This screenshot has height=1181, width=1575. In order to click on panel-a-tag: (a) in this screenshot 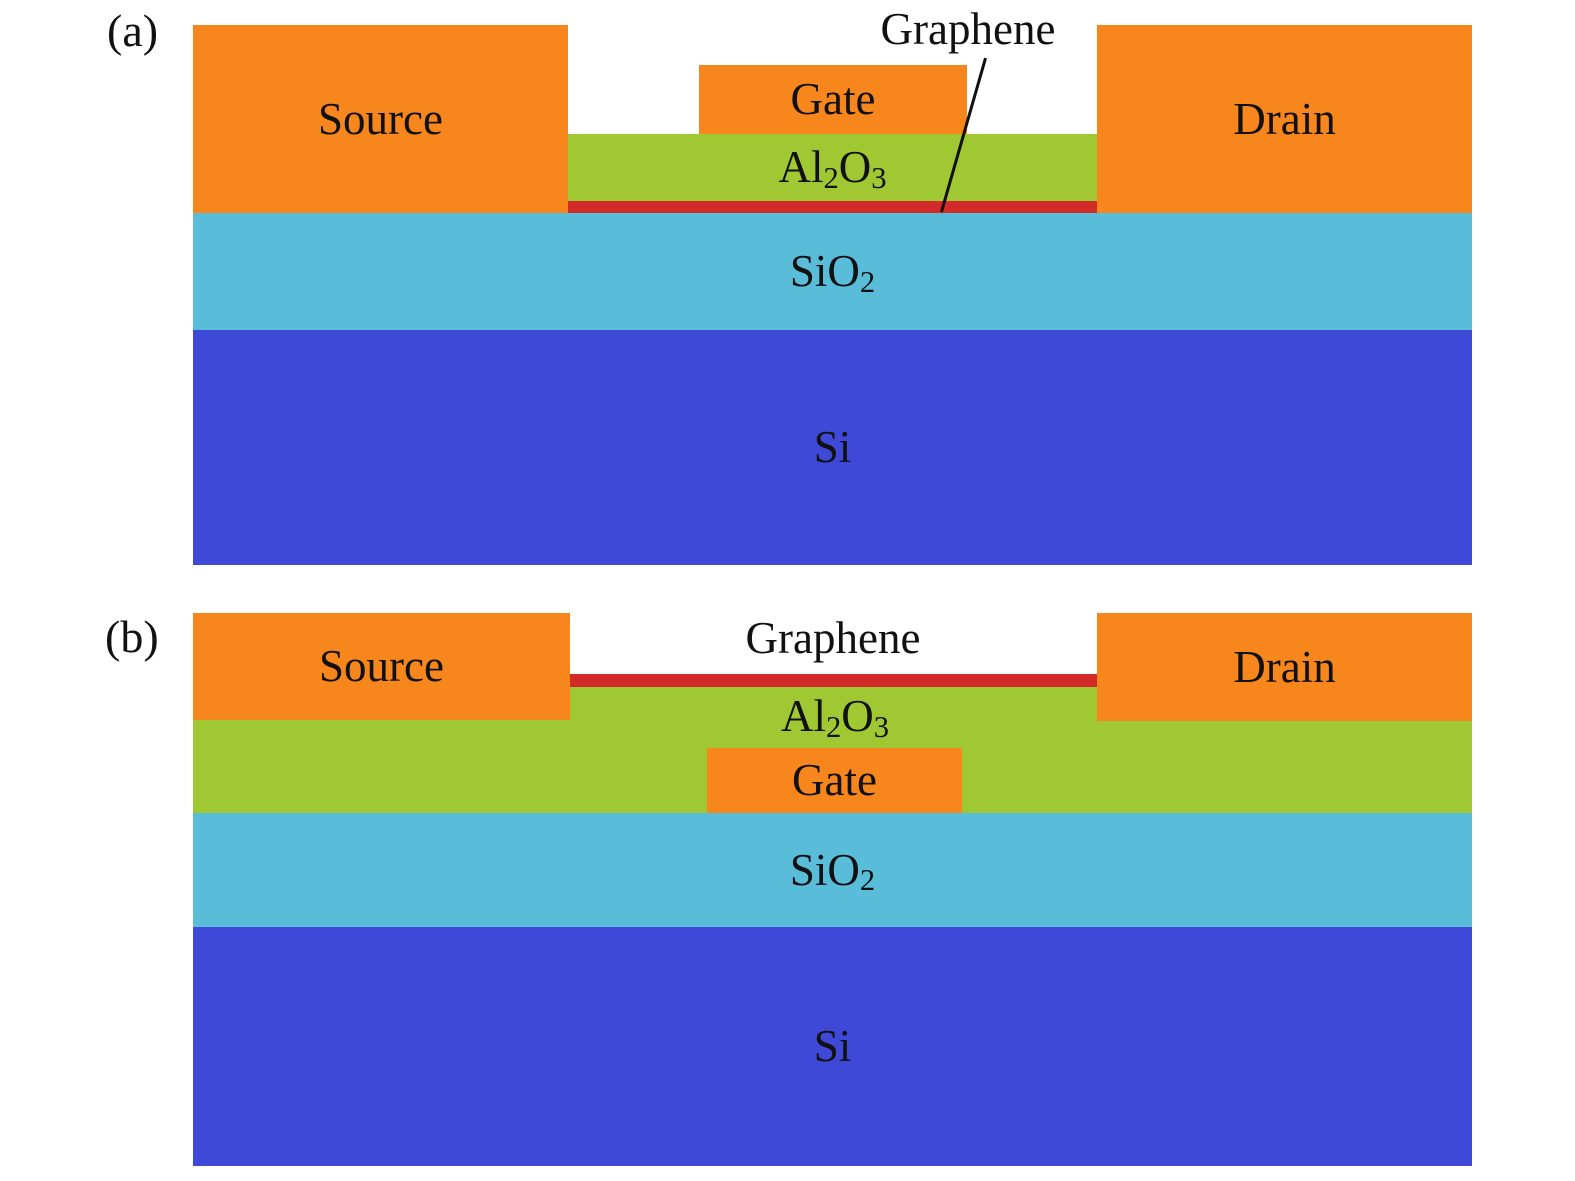, I will do `click(133, 30)`.